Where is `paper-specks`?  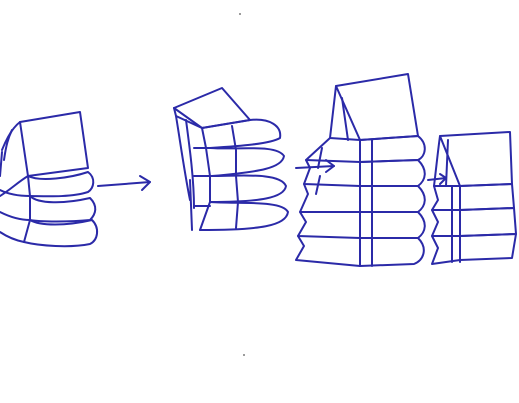
paper-specks is located at coordinates (242, 184).